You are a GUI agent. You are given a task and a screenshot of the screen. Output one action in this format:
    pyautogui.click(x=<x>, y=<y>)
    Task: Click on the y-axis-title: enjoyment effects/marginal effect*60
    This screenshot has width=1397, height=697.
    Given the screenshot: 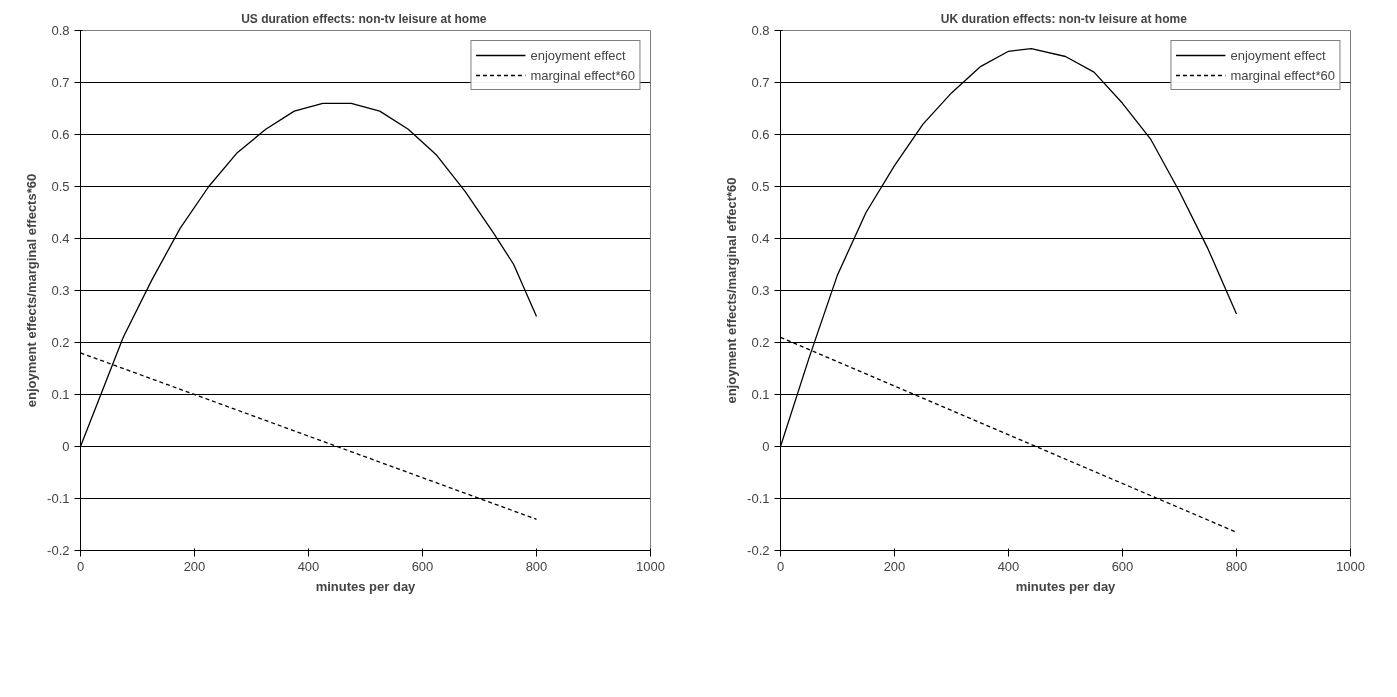 What is the action you would take?
    pyautogui.click(x=732, y=290)
    